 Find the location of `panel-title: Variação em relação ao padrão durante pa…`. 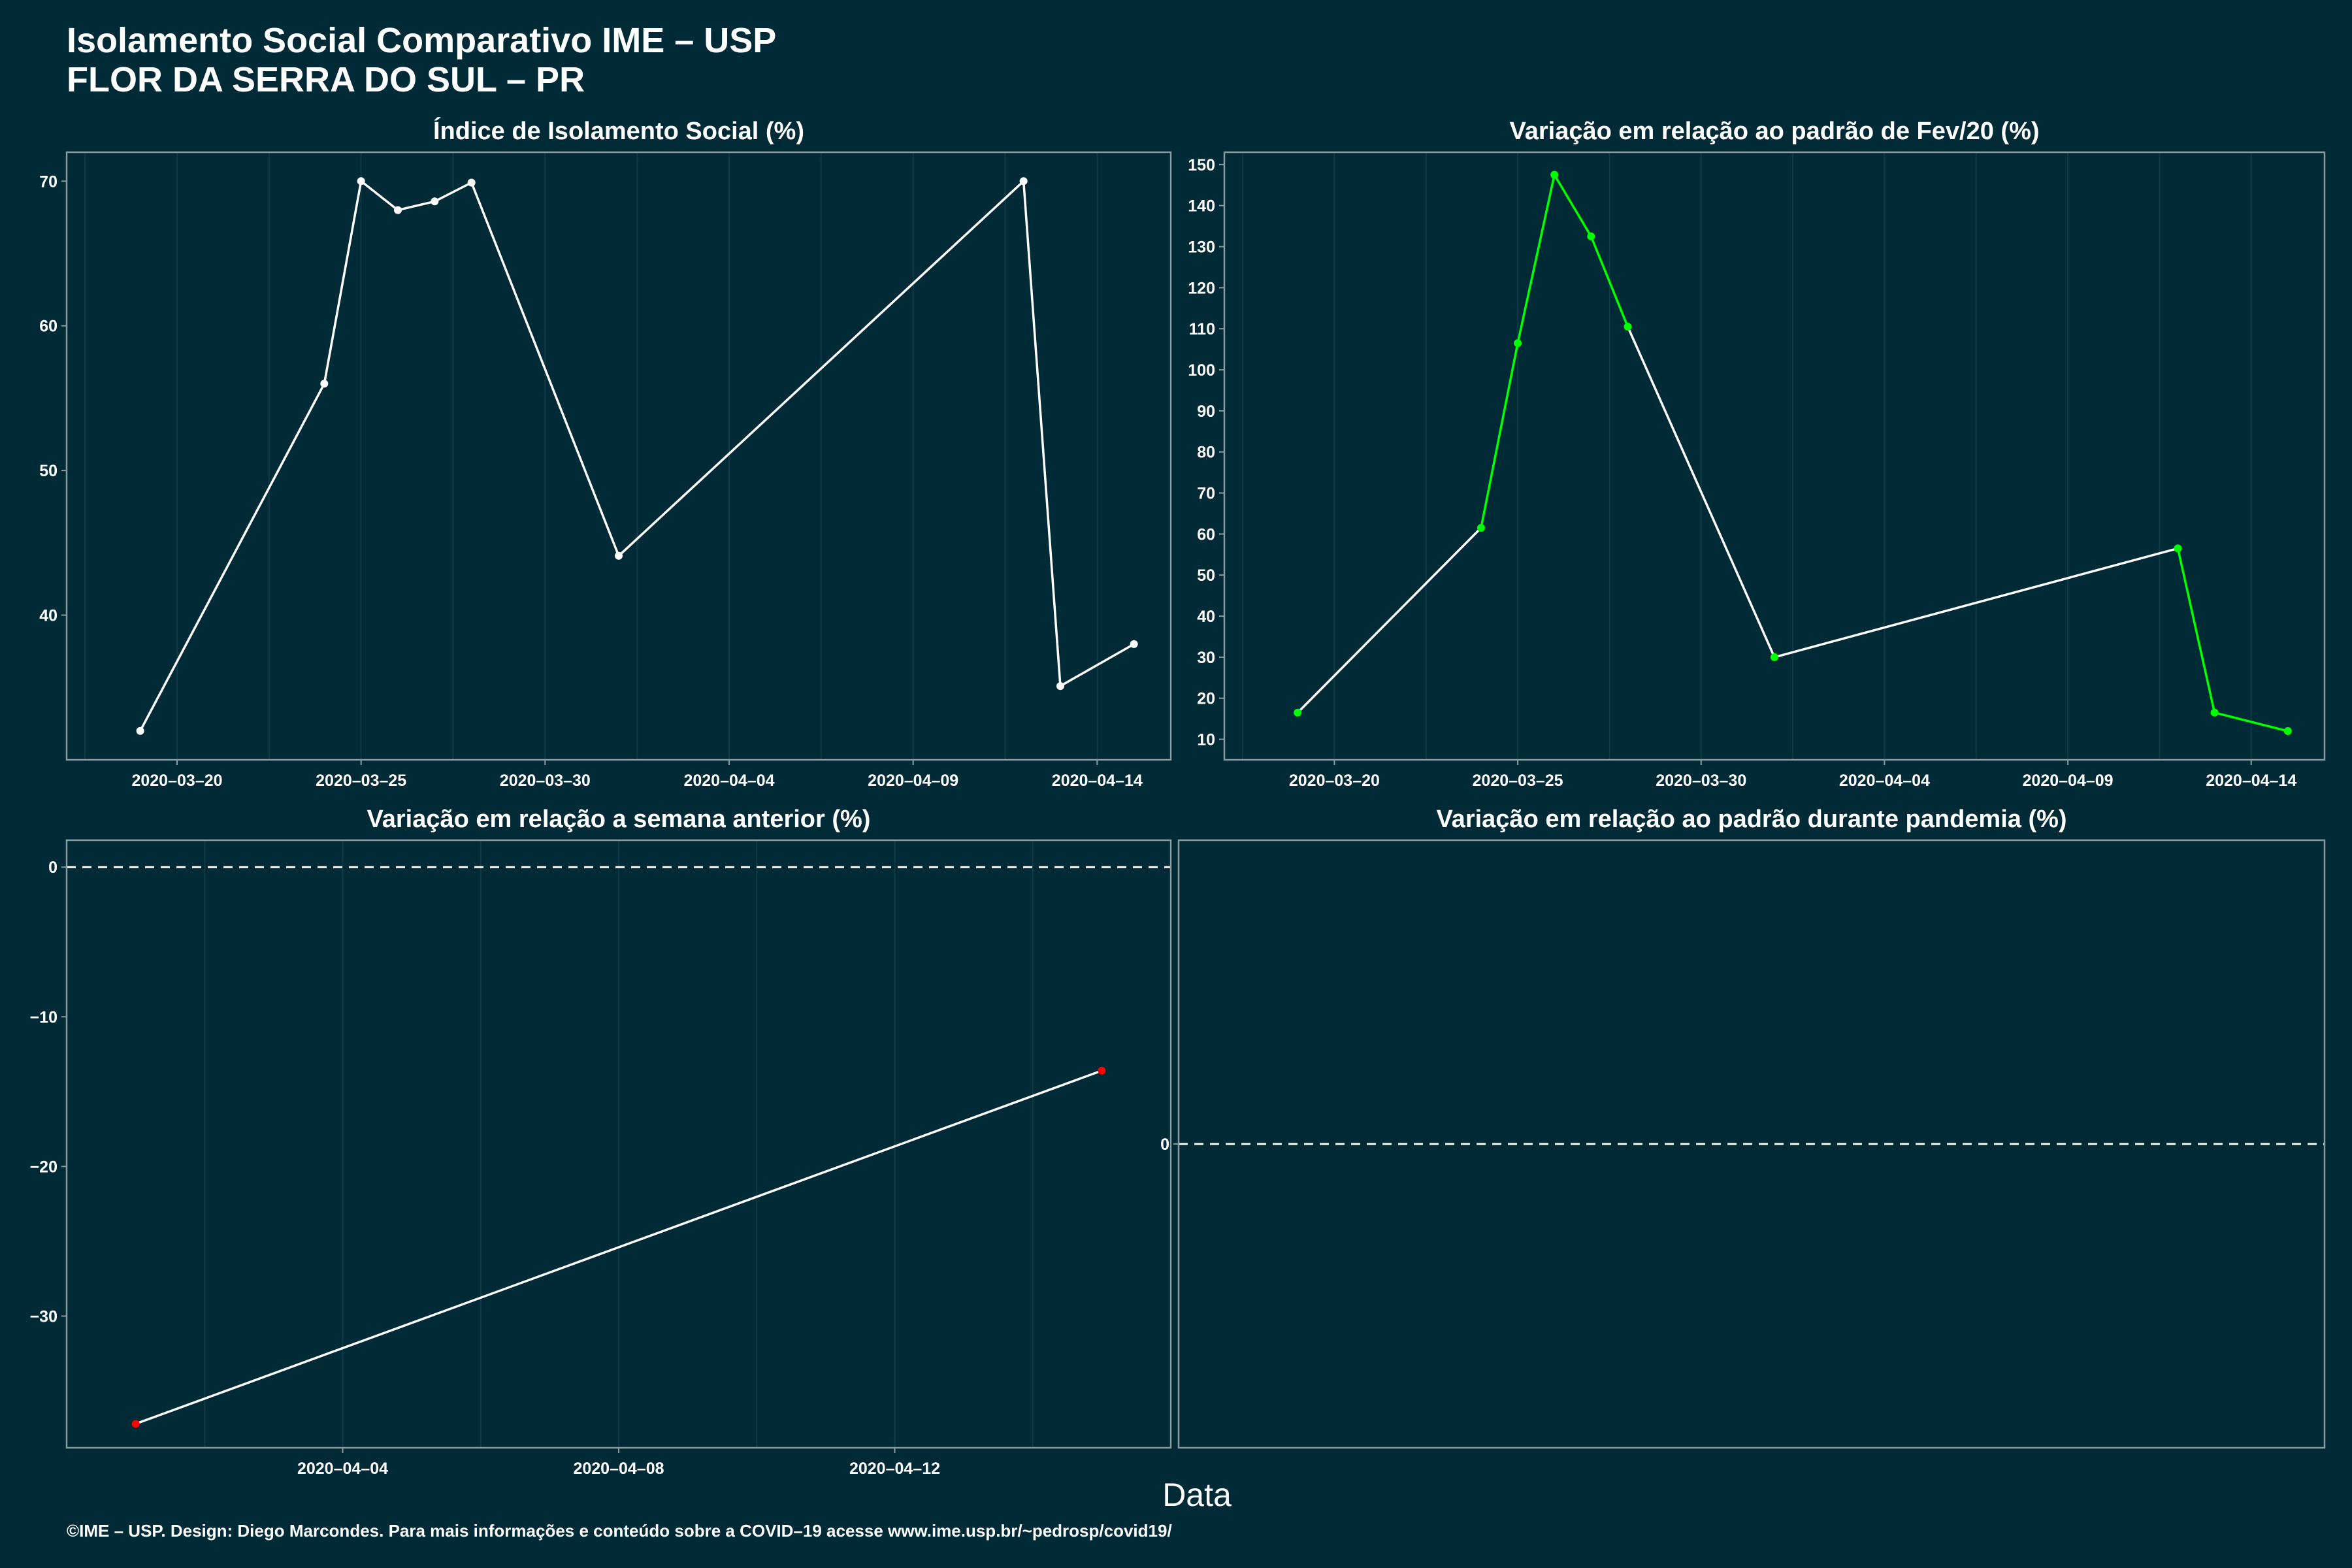

panel-title: Variação em relação ao padrão durante pa… is located at coordinates (1751, 819).